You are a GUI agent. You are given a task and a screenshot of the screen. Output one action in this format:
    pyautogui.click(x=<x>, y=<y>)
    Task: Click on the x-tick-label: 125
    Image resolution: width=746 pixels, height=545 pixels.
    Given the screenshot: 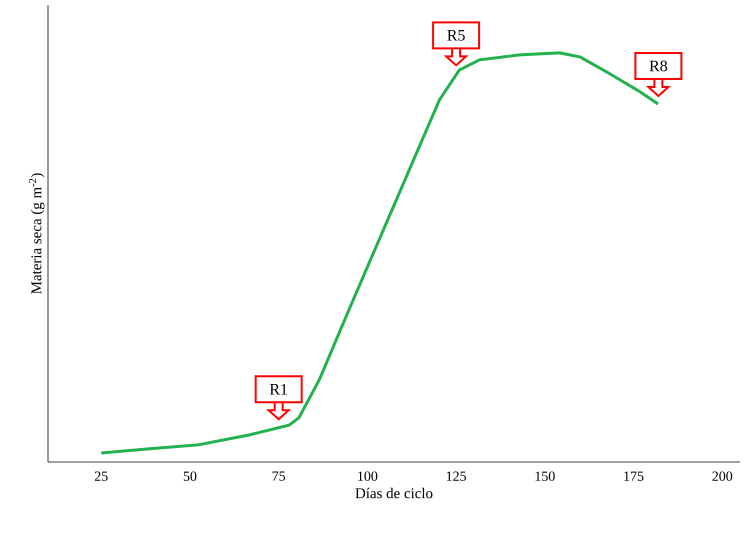 What is the action you would take?
    pyautogui.click(x=456, y=476)
    